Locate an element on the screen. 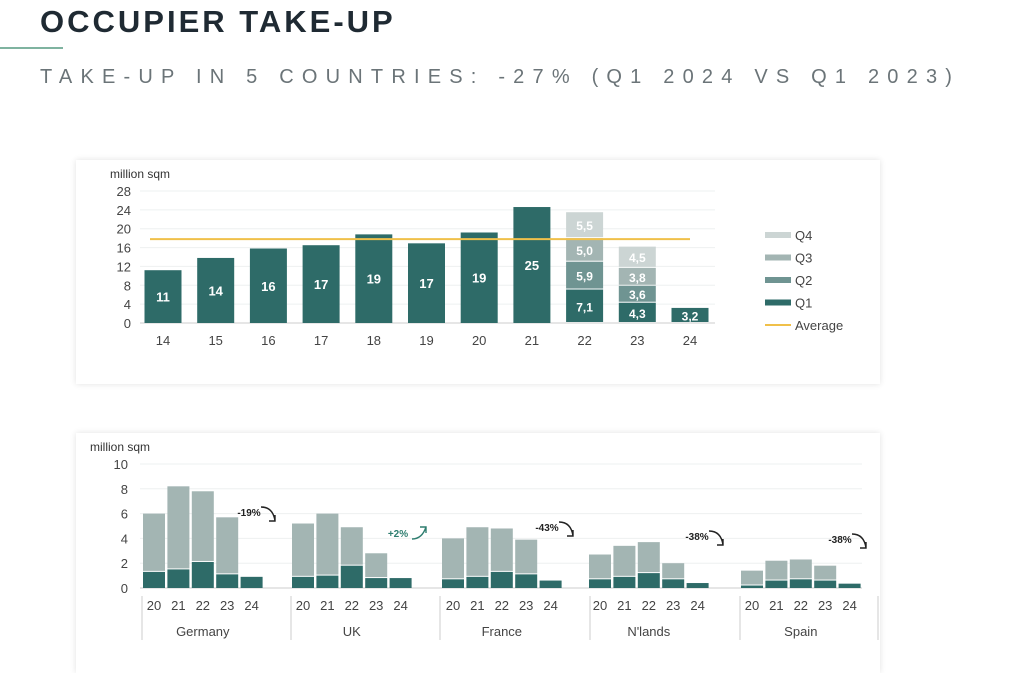 The height and width of the screenshot is (673, 1024). bar-label: 19 is located at coordinates (374, 279).